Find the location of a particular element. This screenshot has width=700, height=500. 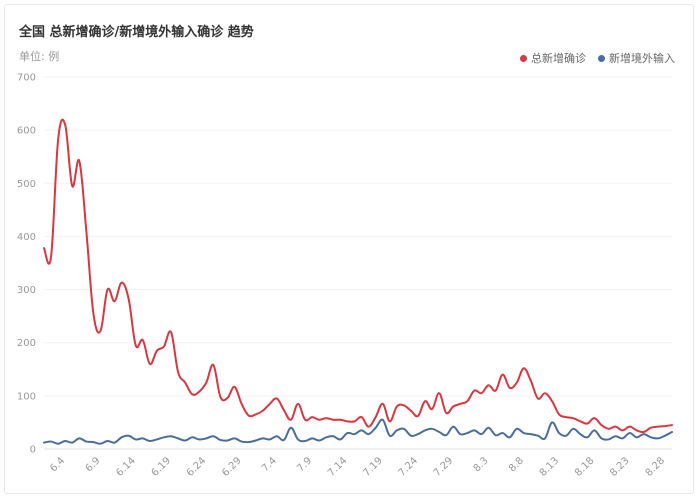

x-tick-label: 6.24 is located at coordinates (197, 467).